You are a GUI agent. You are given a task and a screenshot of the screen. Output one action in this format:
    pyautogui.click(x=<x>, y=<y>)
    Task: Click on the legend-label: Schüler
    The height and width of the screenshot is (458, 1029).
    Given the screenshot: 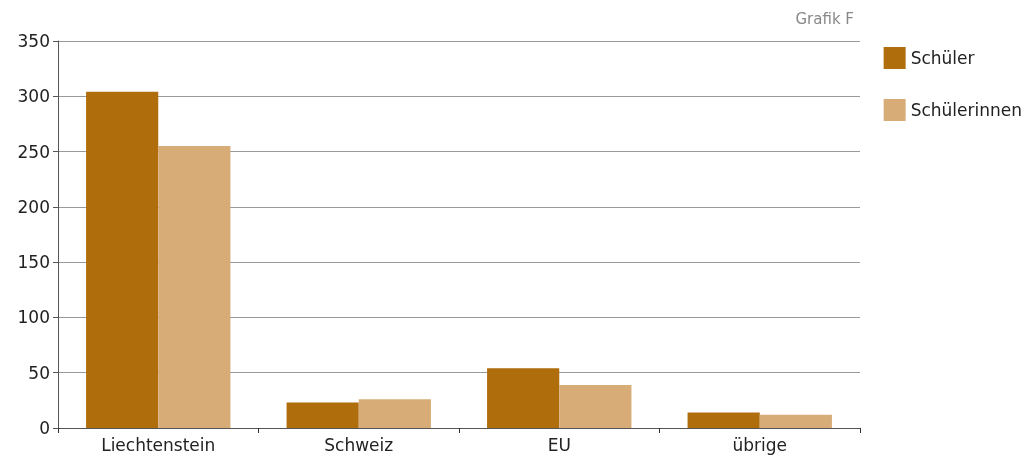 What is the action you would take?
    pyautogui.click(x=942, y=58)
    